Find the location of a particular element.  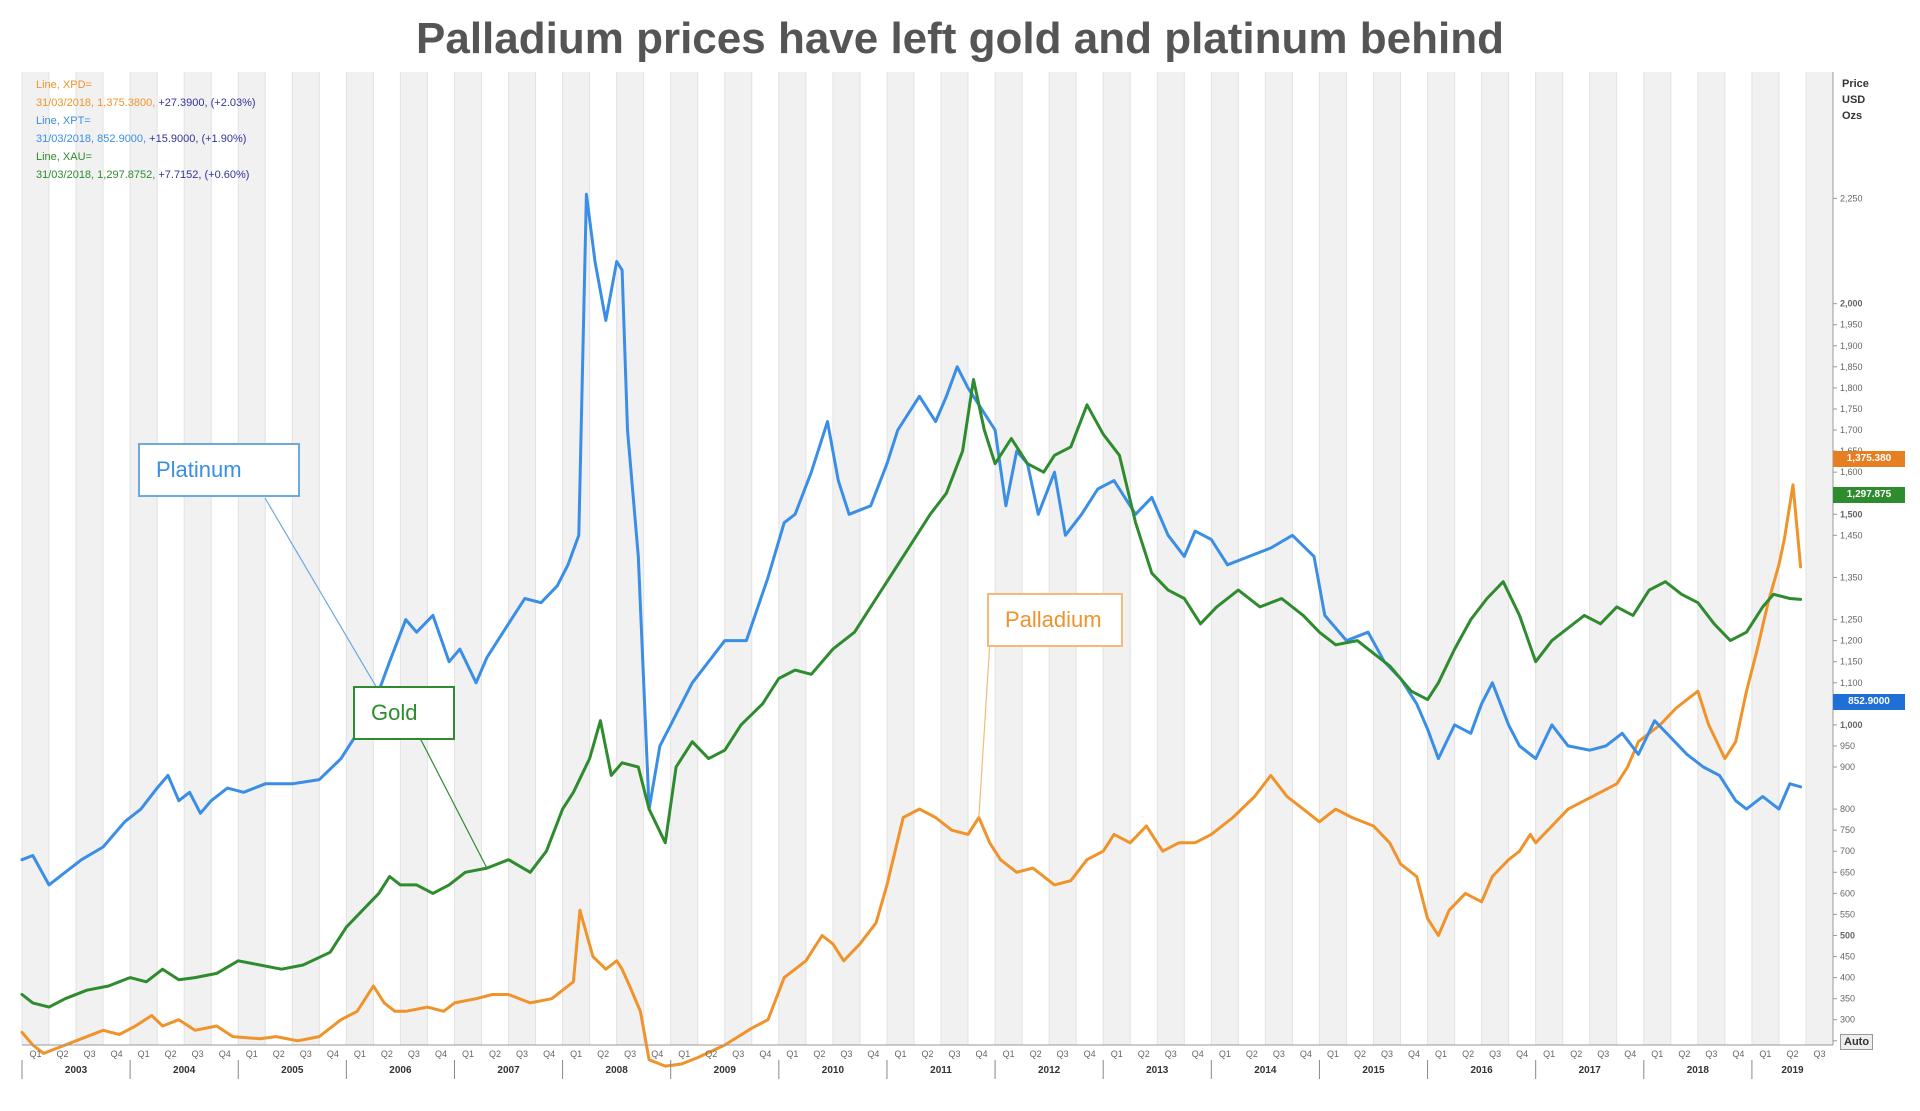

legend-gold-change: +7.7152, (+0.60%) is located at coordinates (204, 175).